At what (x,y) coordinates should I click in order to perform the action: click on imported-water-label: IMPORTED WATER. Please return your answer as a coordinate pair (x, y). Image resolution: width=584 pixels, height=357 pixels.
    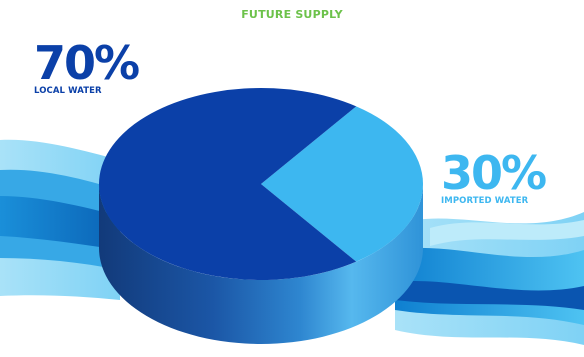
    Looking at the image, I should click on (485, 201).